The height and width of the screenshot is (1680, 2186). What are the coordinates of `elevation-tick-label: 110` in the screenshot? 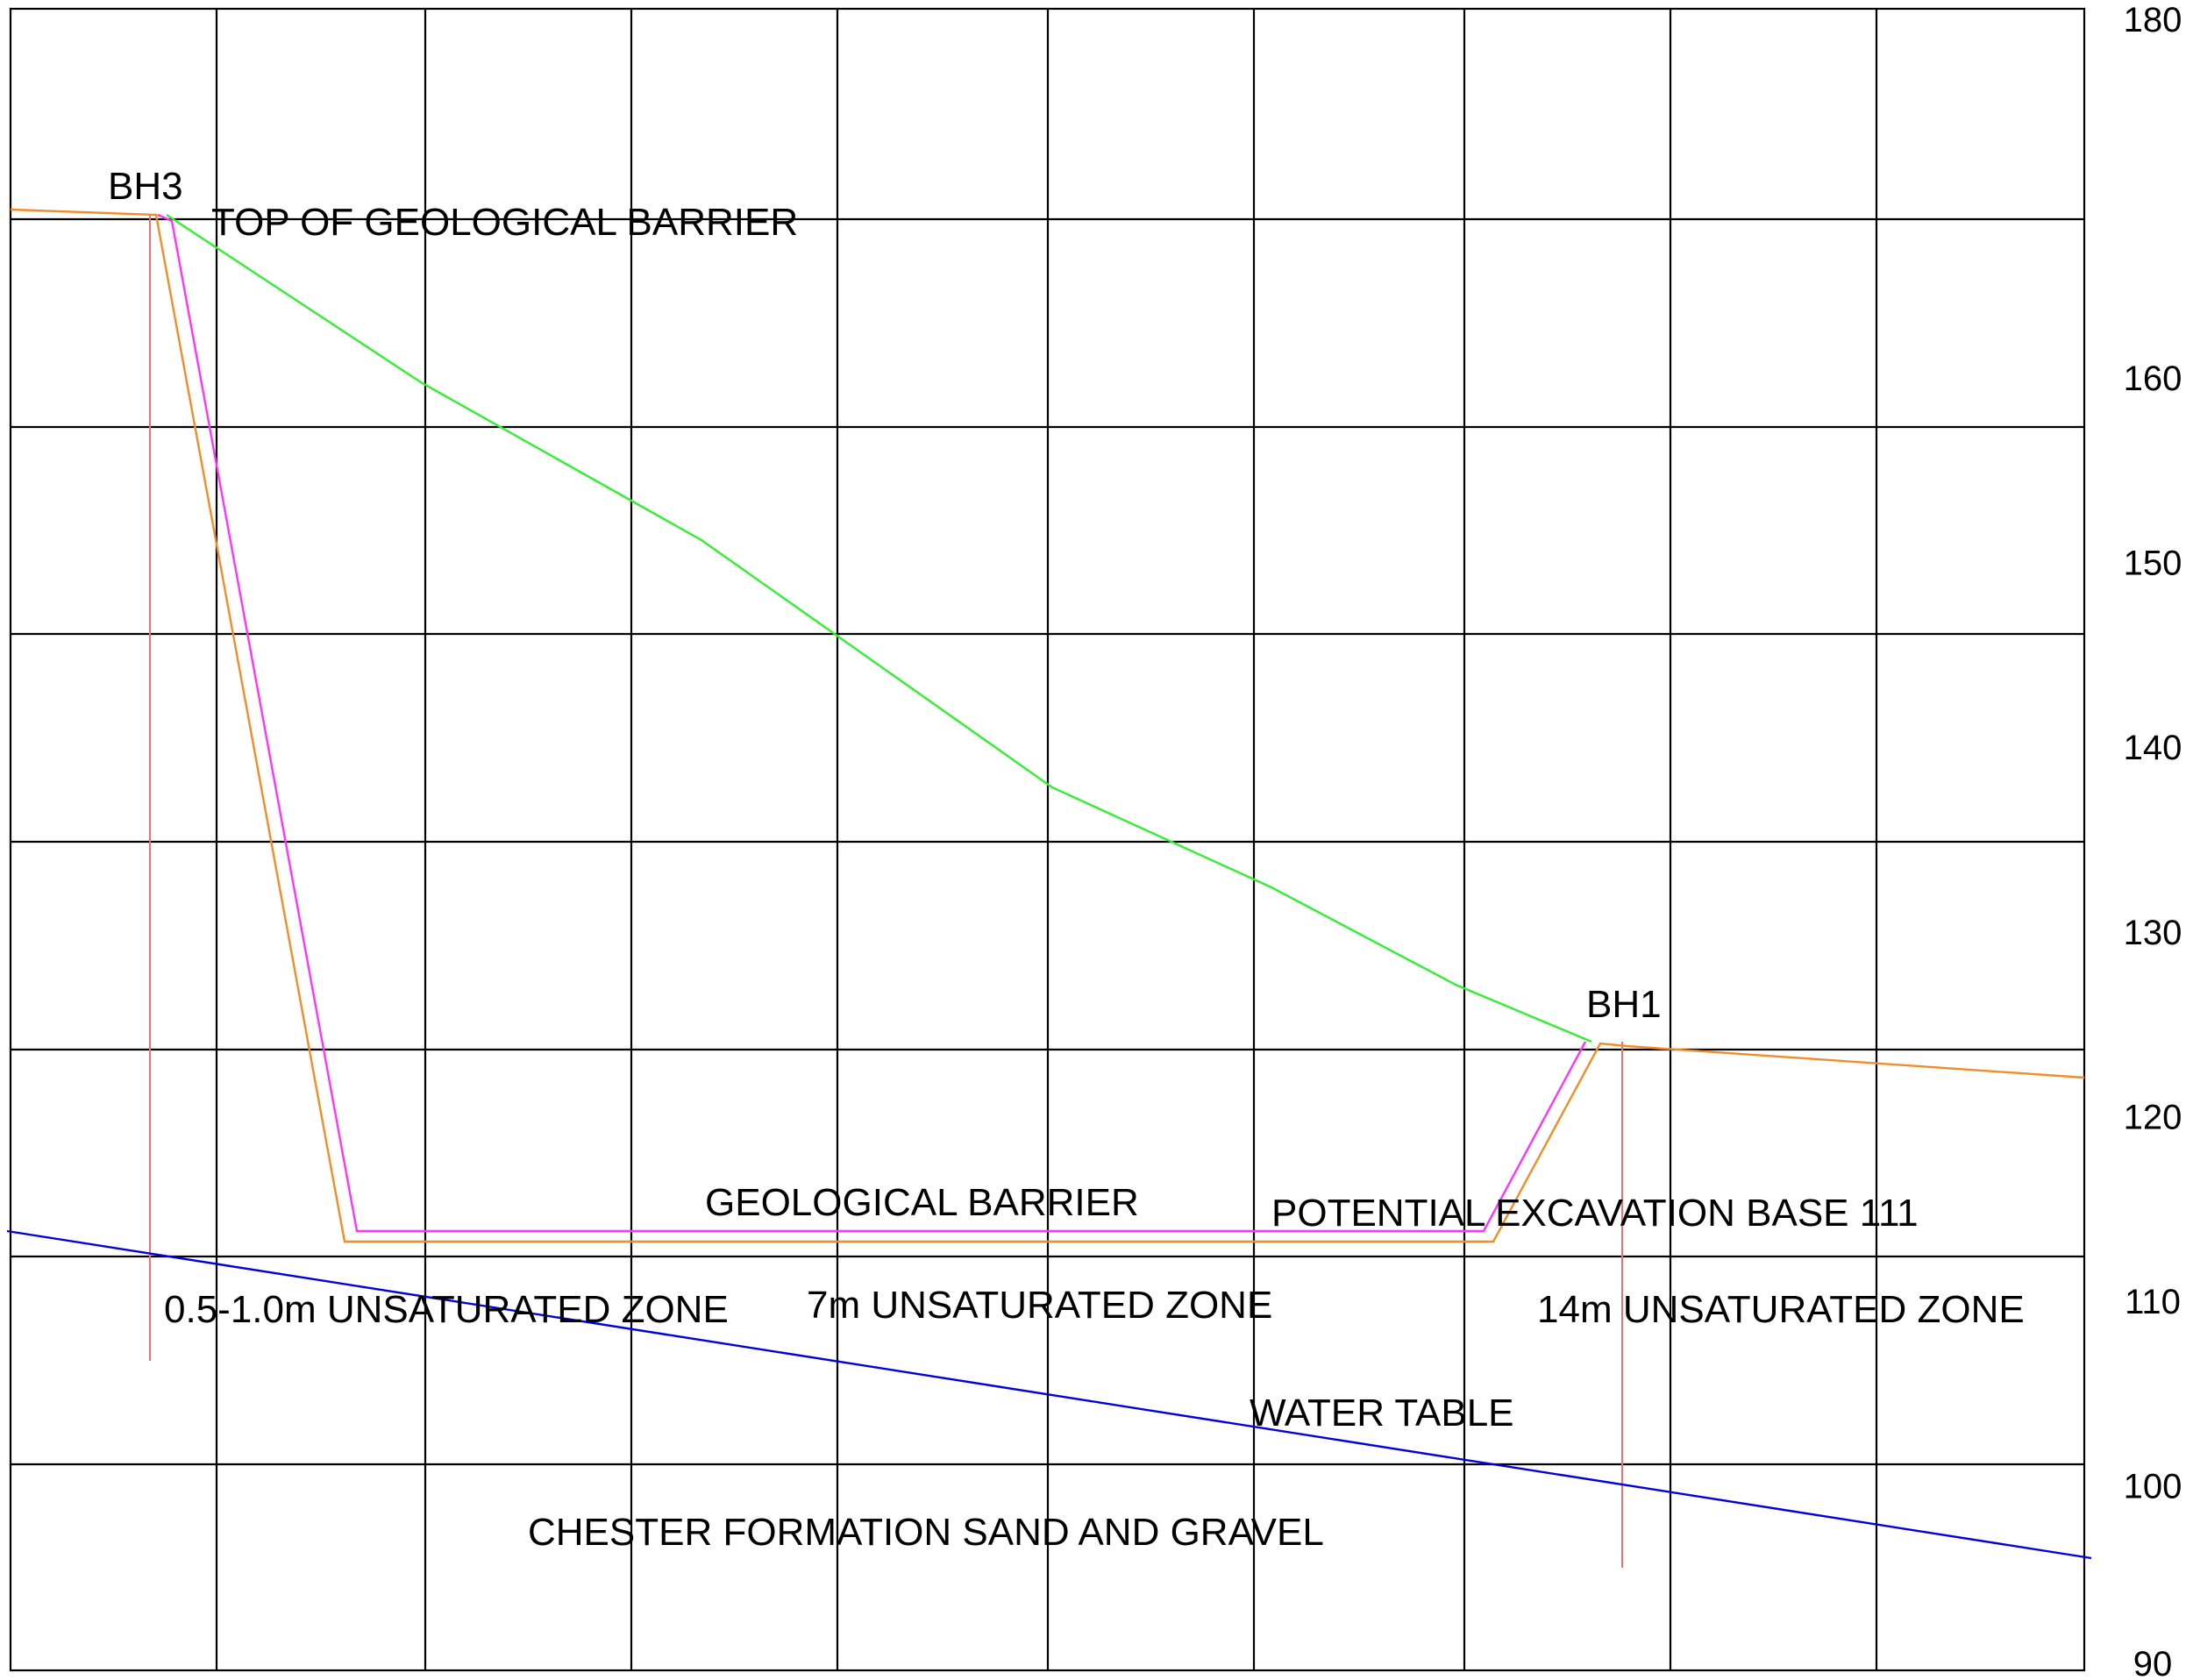 It's located at (2153, 1302).